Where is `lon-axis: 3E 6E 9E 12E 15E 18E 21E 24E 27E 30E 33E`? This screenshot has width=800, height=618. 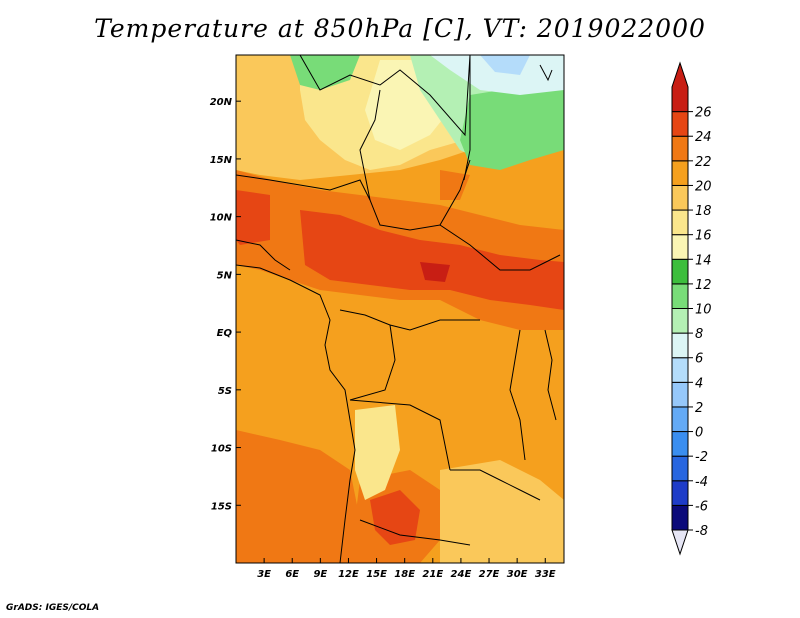
lon-axis: 3E 6E 9E 12E 15E 18E 21E 24E 27E 30E 33E is located at coordinates (406, 569).